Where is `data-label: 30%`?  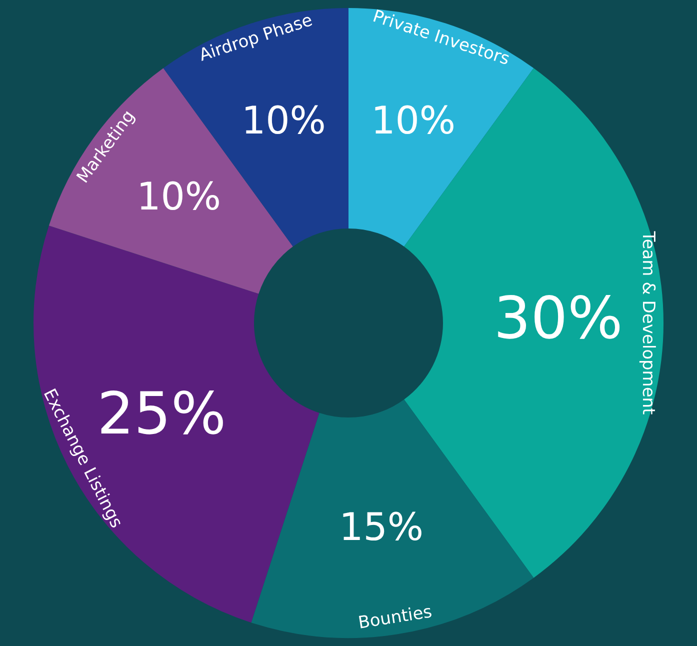 data-label: 30% is located at coordinates (558, 318).